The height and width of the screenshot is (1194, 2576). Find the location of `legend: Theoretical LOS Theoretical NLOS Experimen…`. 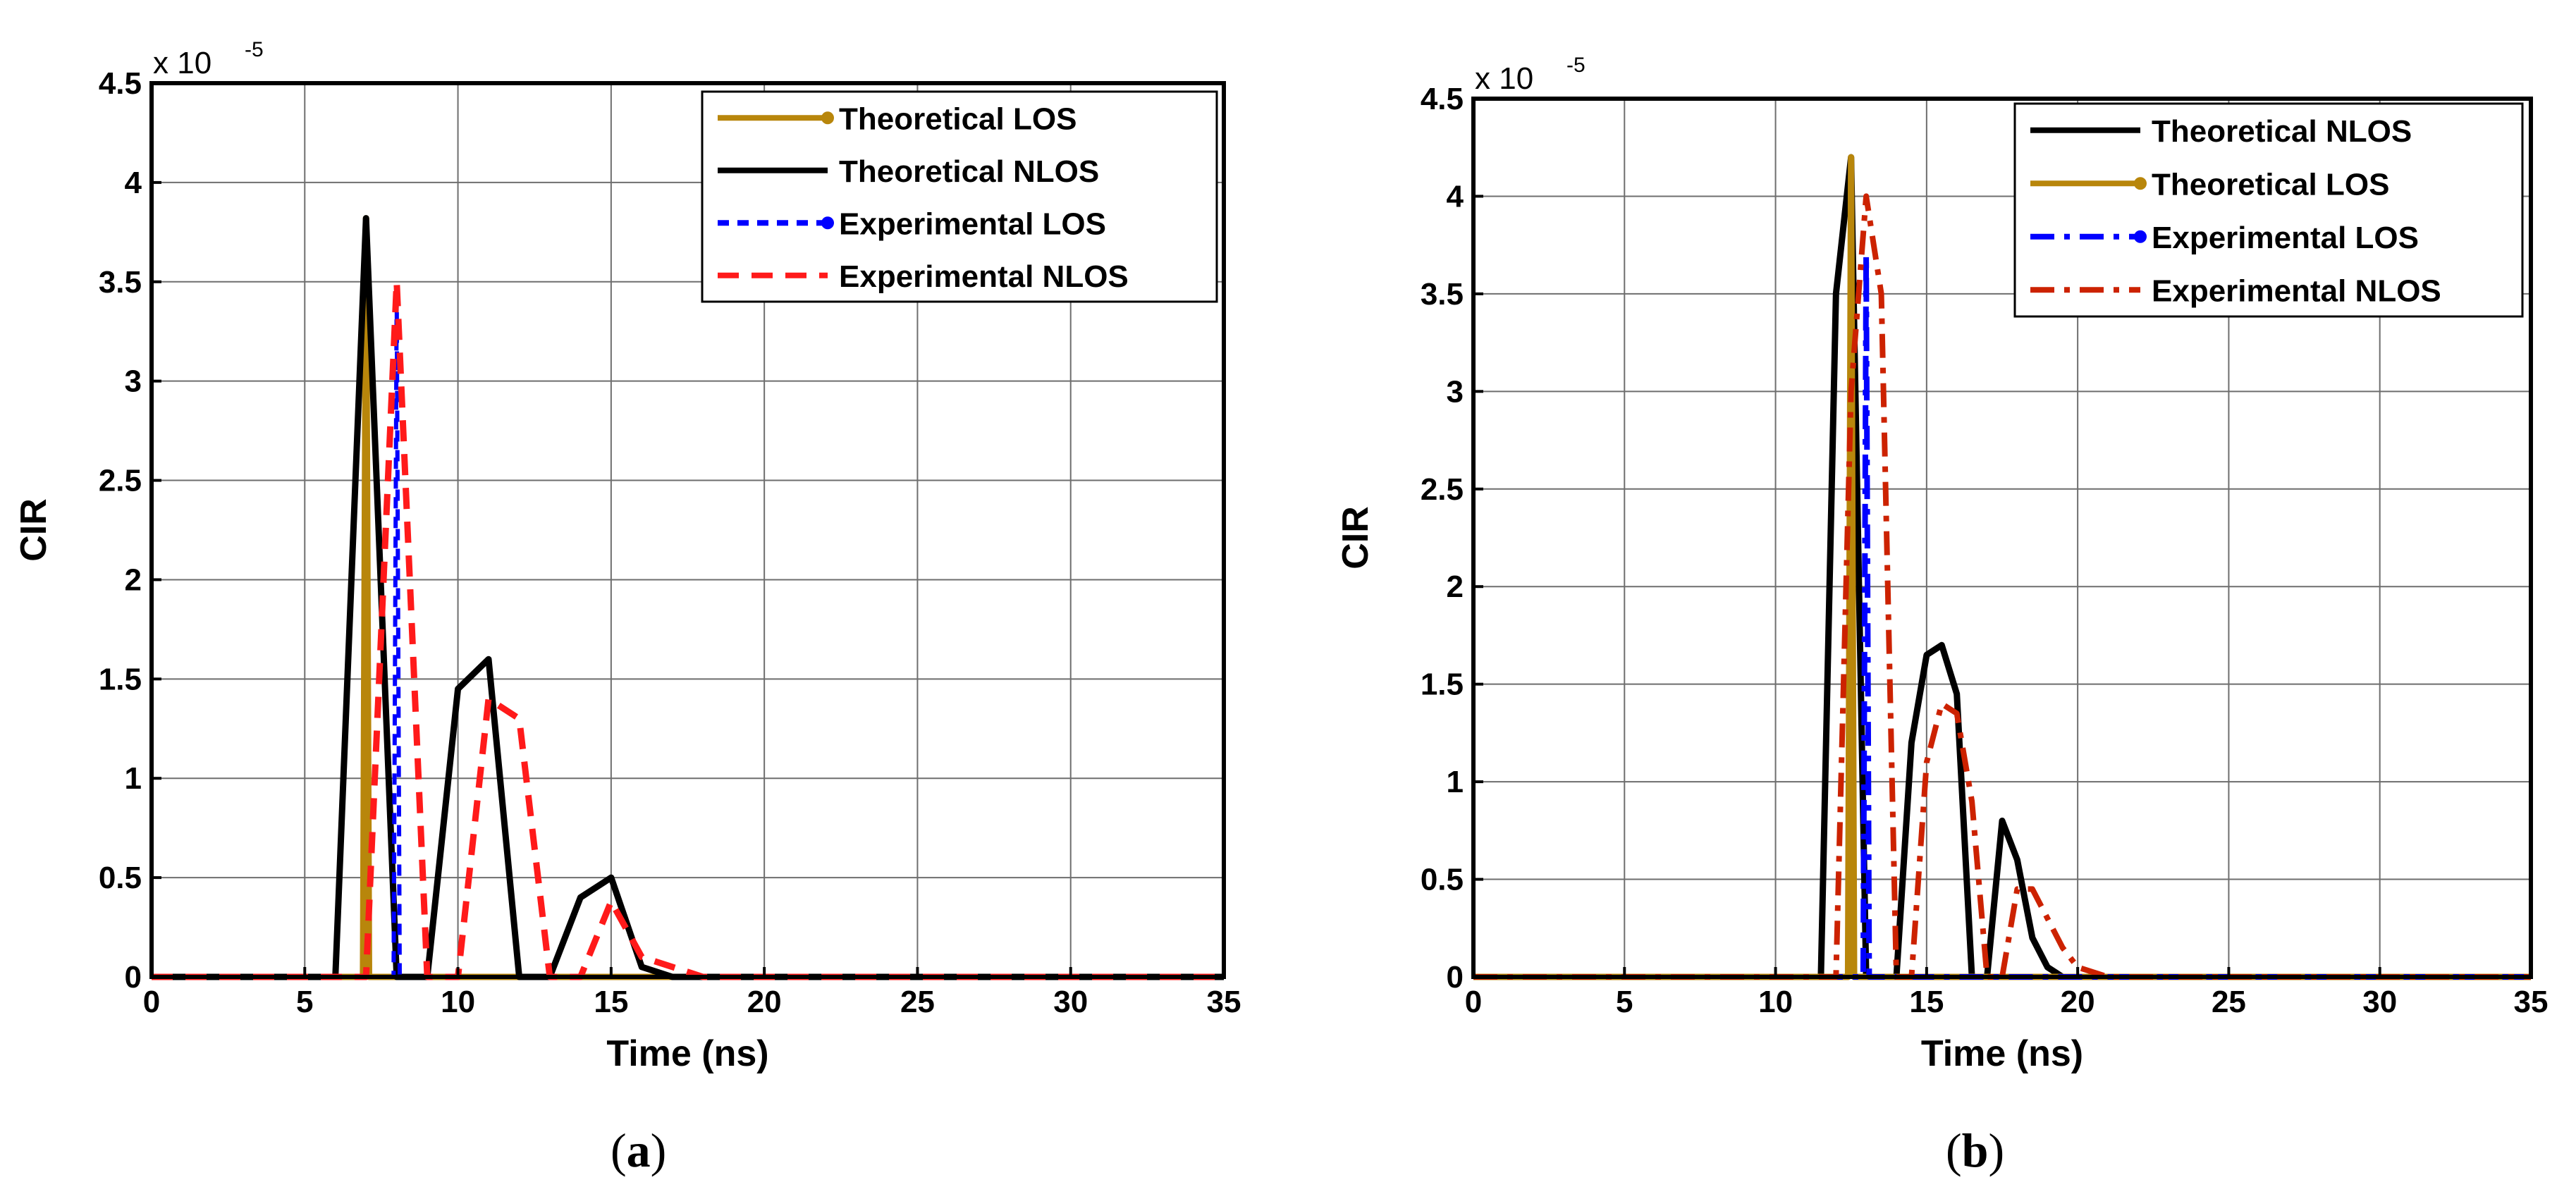

legend: Theoretical LOS Theoretical NLOS Experimen… is located at coordinates (959, 196).